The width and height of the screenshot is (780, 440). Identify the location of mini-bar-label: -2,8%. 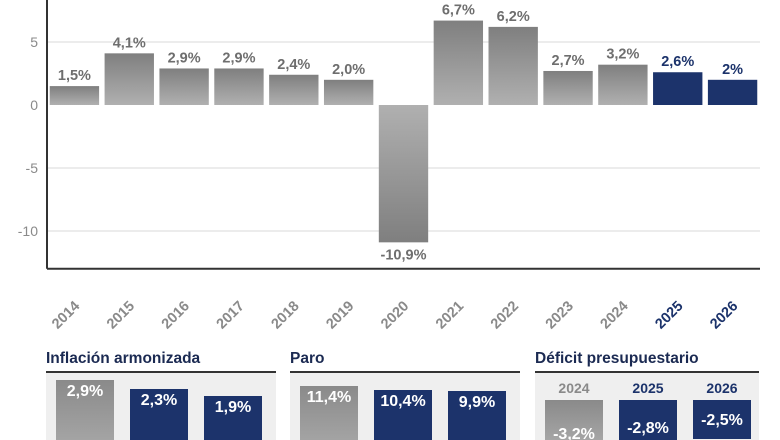
(648, 428).